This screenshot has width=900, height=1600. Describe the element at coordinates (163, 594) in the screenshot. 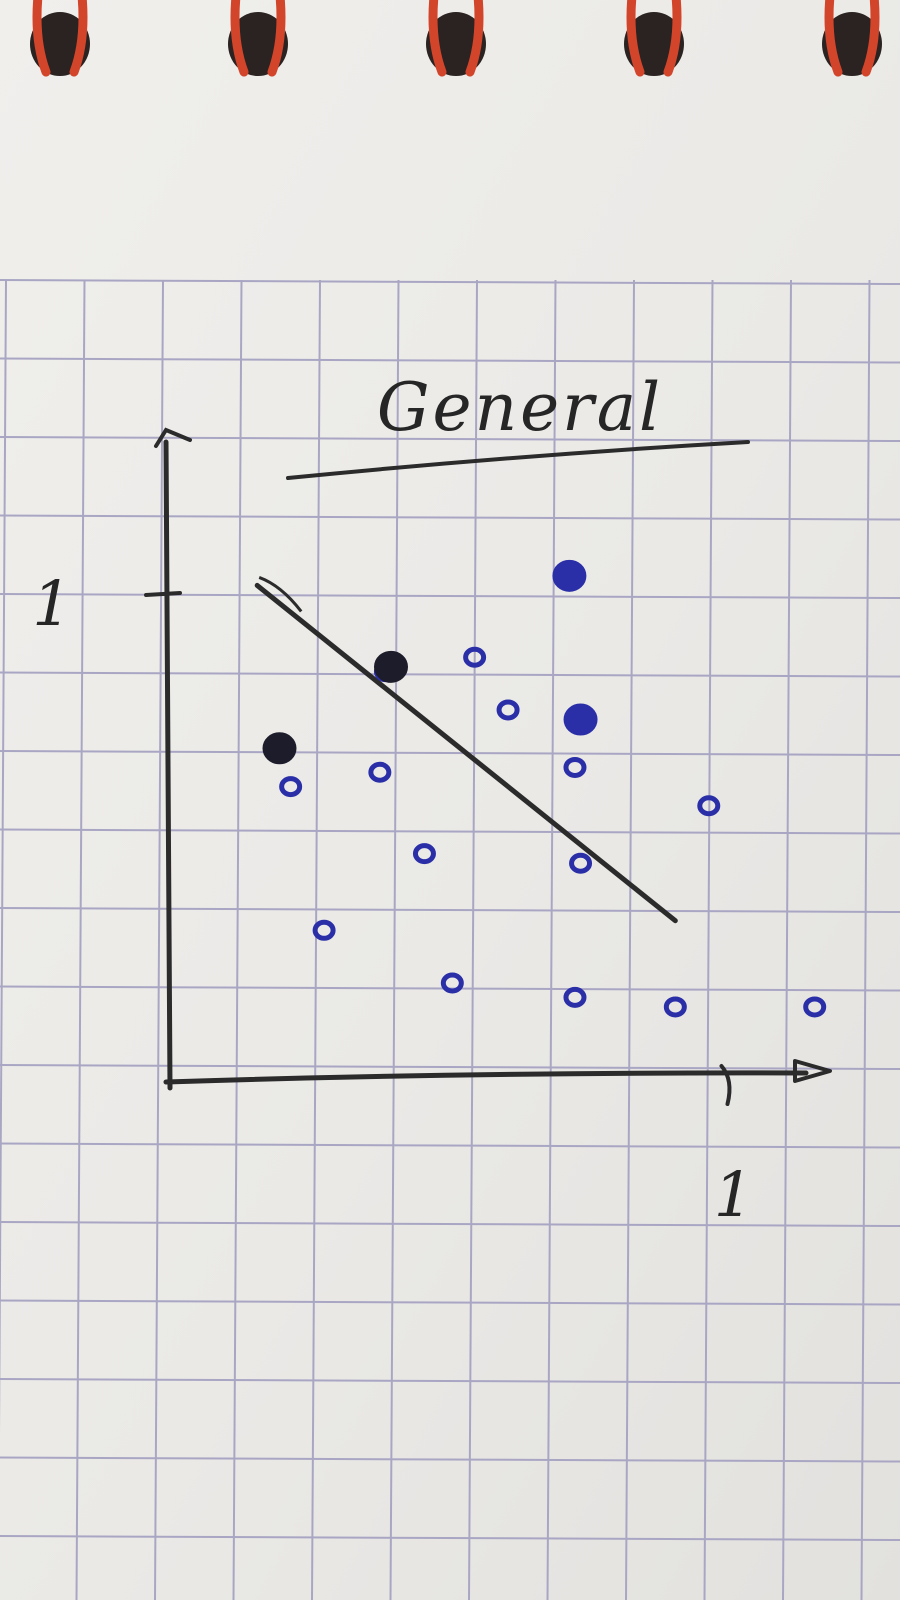

I see `y-tick-mark` at that location.